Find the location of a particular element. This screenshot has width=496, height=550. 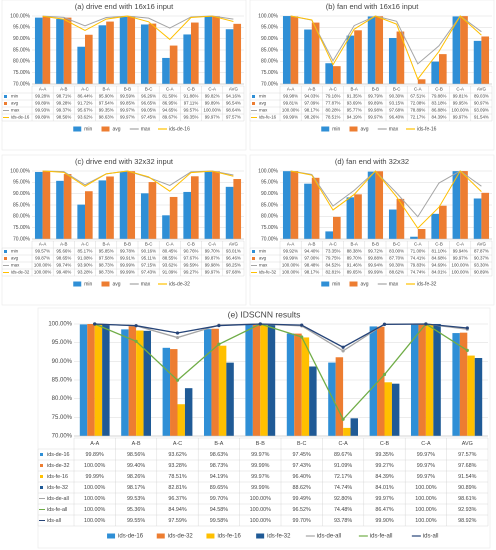

table-cell: 95.67% is located at coordinates (85, 110).